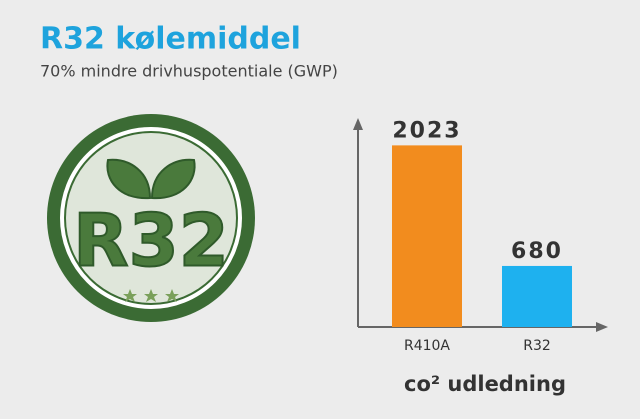  What do you see at coordinates (537, 251) in the screenshot?
I see `value-label: 680` at bounding box center [537, 251].